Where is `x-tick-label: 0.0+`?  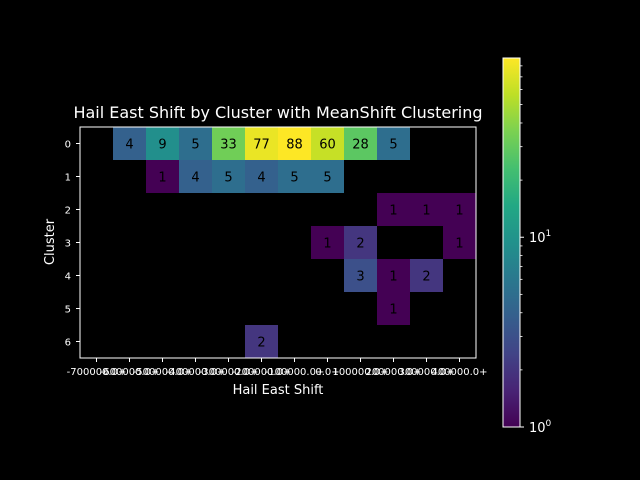 x-tick-label: 0.0+ is located at coordinates (327, 372).